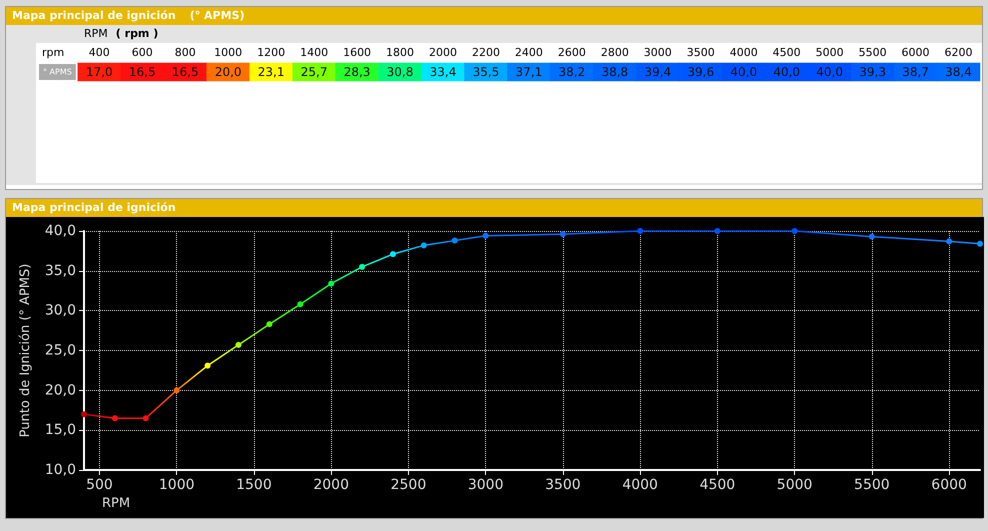 This screenshot has height=531, width=988. Describe the element at coordinates (357, 52) in the screenshot. I see `x-tick-label: 1600` at that location.